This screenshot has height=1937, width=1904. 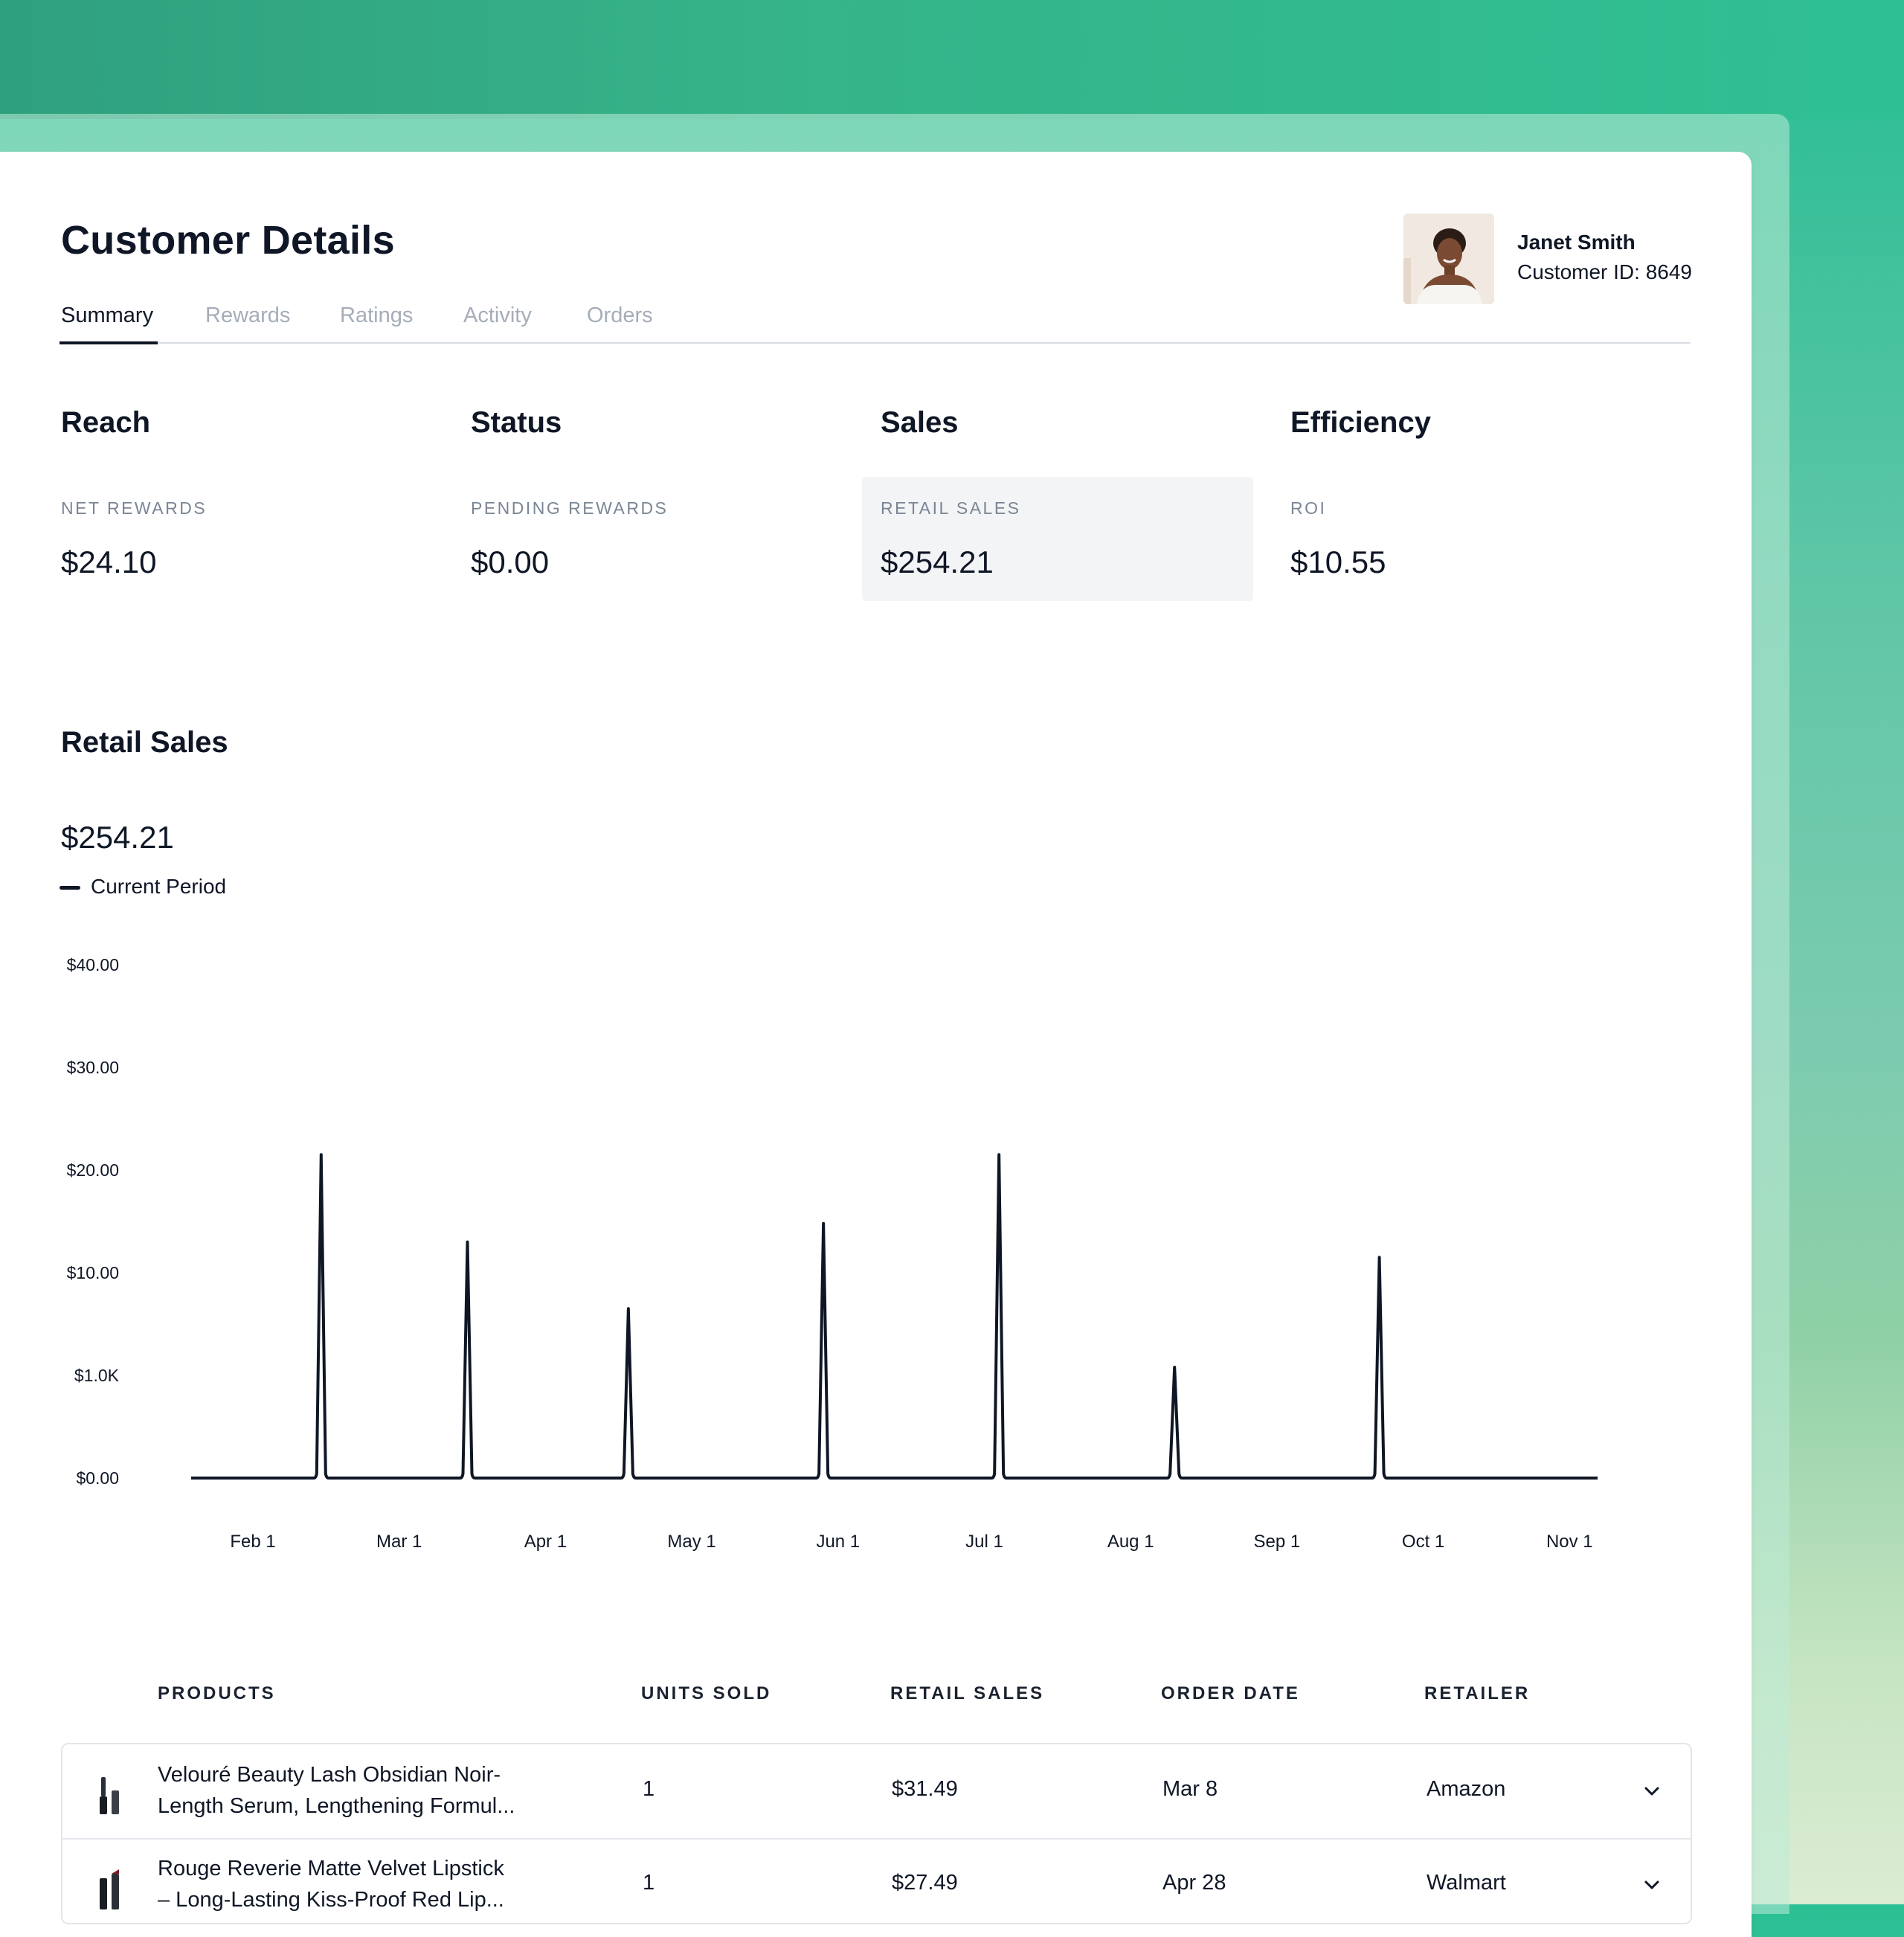 What do you see at coordinates (570, 508) in the screenshot?
I see `metric-label-pending-rewards: PENDING REWARDS` at bounding box center [570, 508].